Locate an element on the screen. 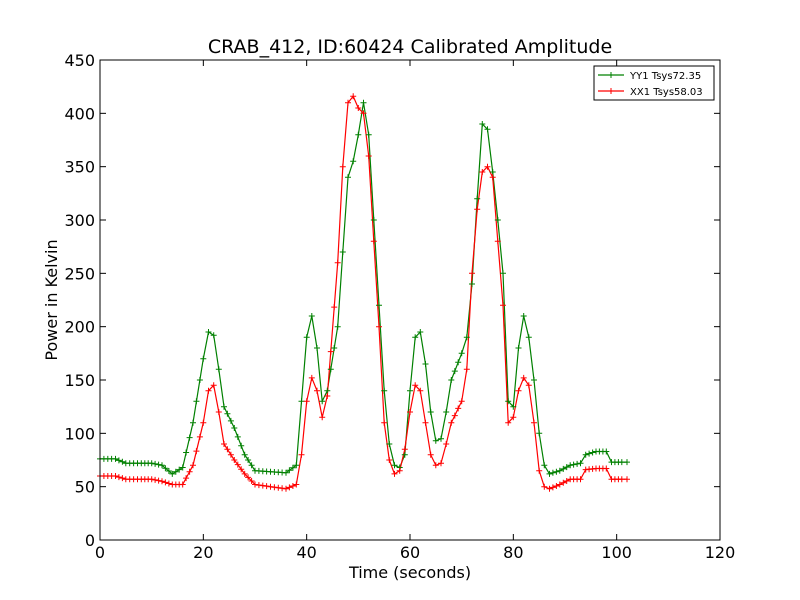  x-tick-label: 60 is located at coordinates (410, 552).